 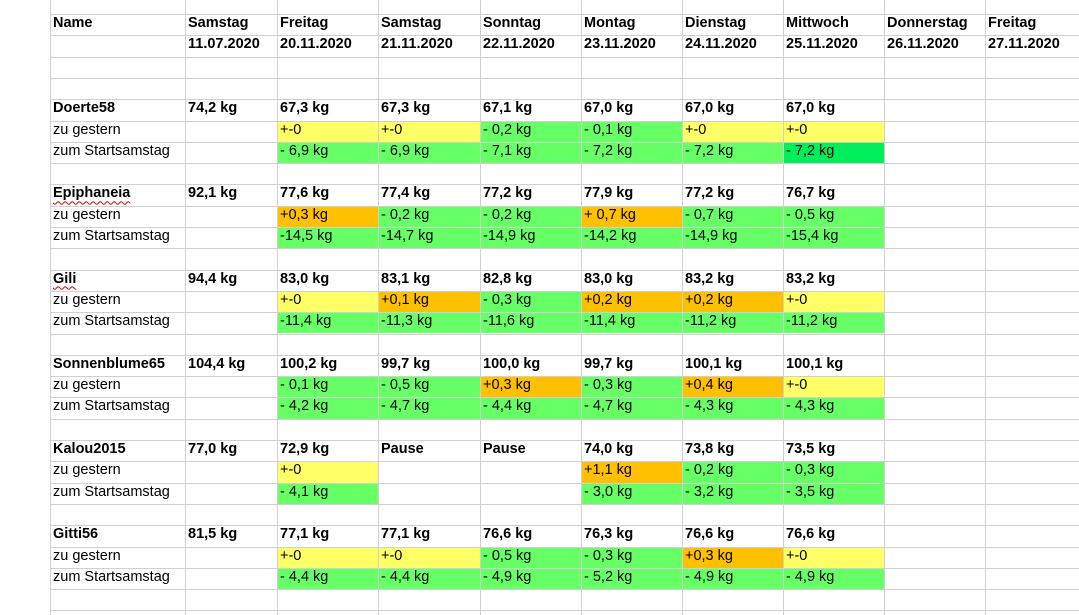 I want to click on weight-cell: 76,7 kg, so click(x=811, y=193).